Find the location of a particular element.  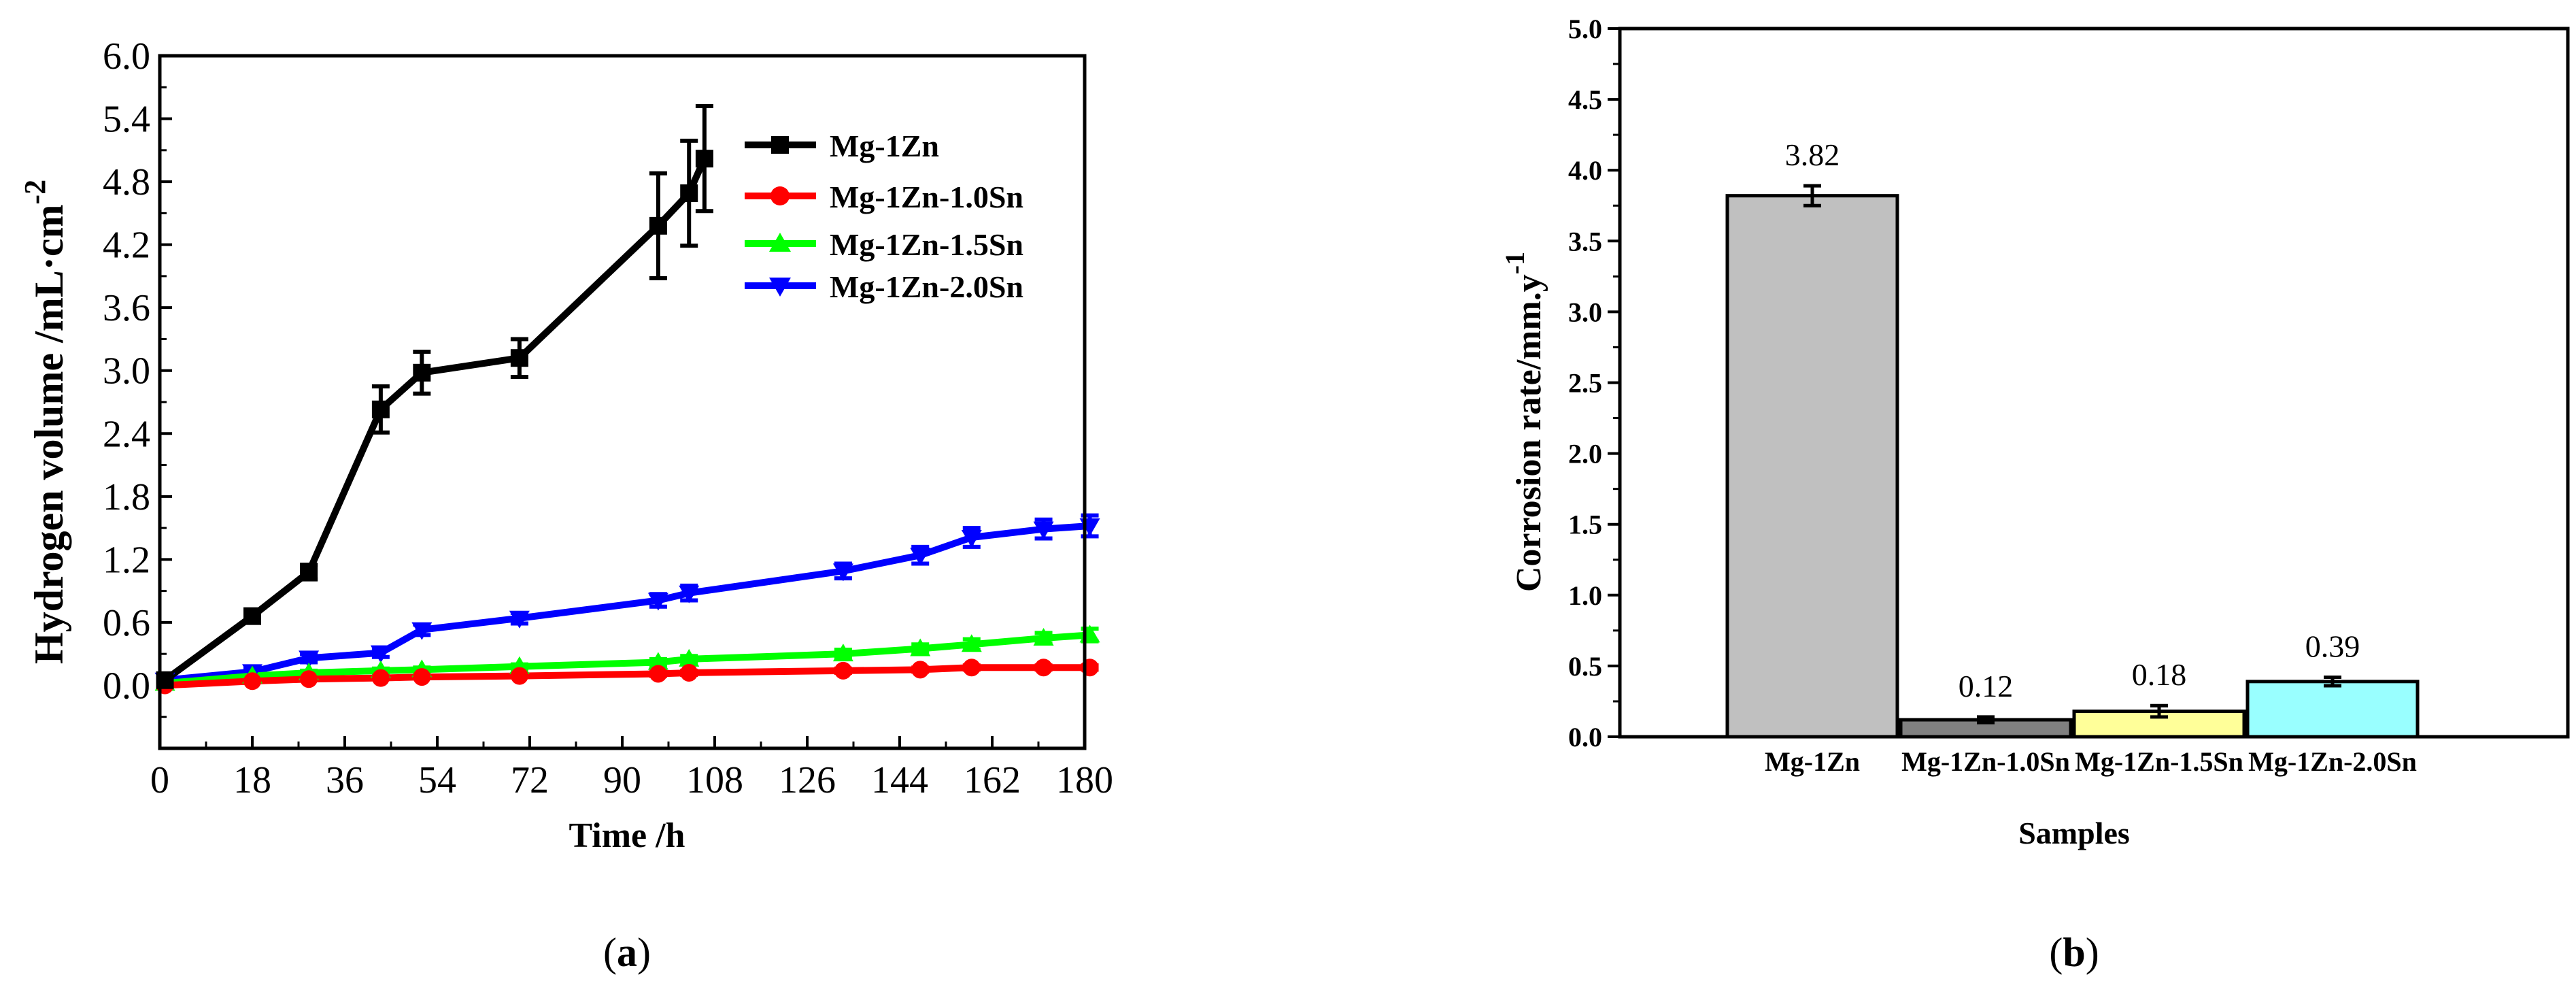

bars-b is located at coordinates (2072, 467).